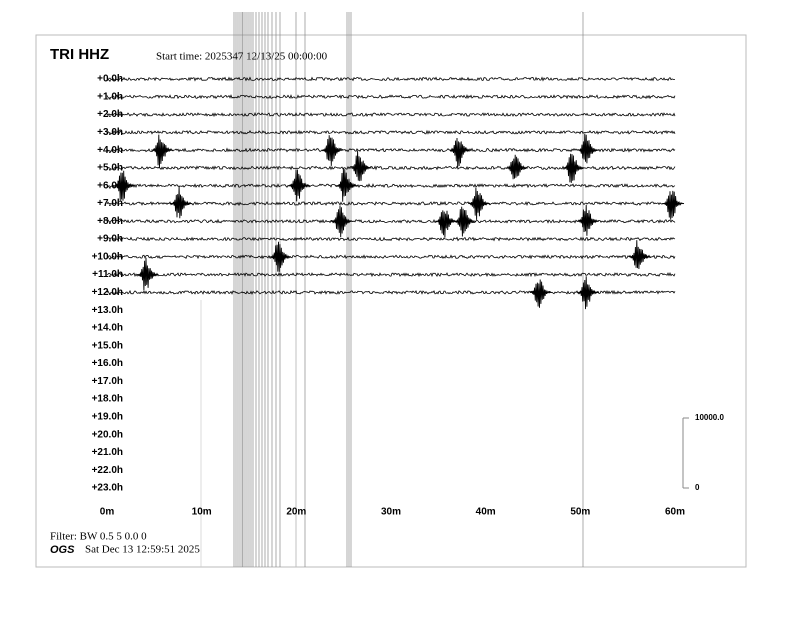  Describe the element at coordinates (110, 132) in the screenshot. I see `hour-label: +3.0h` at that location.